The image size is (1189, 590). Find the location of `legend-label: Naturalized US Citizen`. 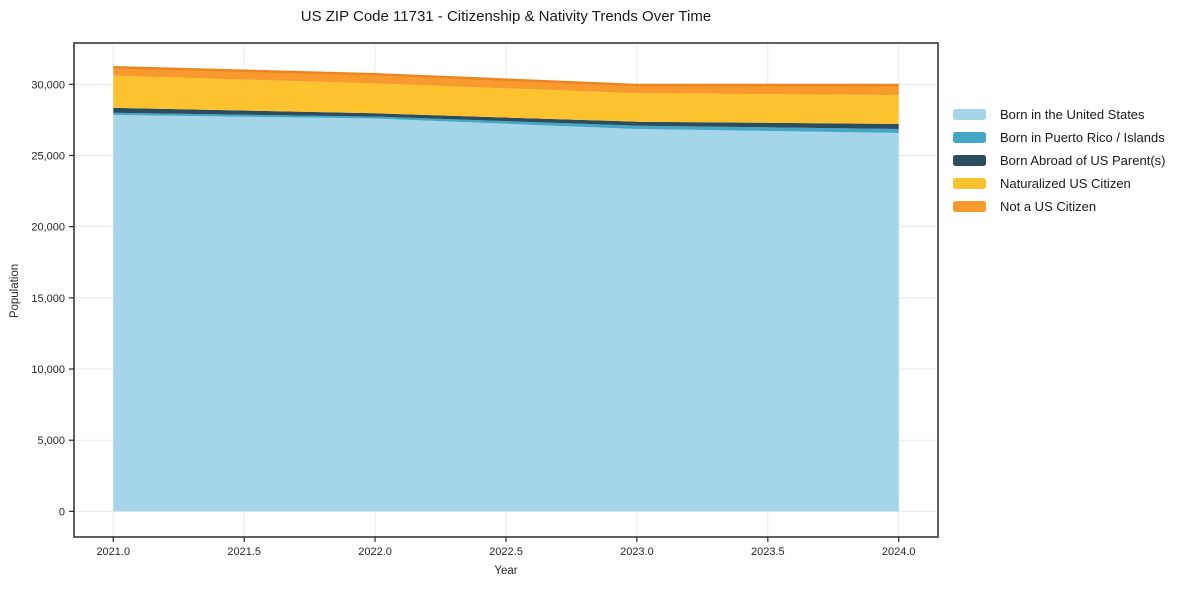

legend-label: Naturalized US Citizen is located at coordinates (1065, 183).